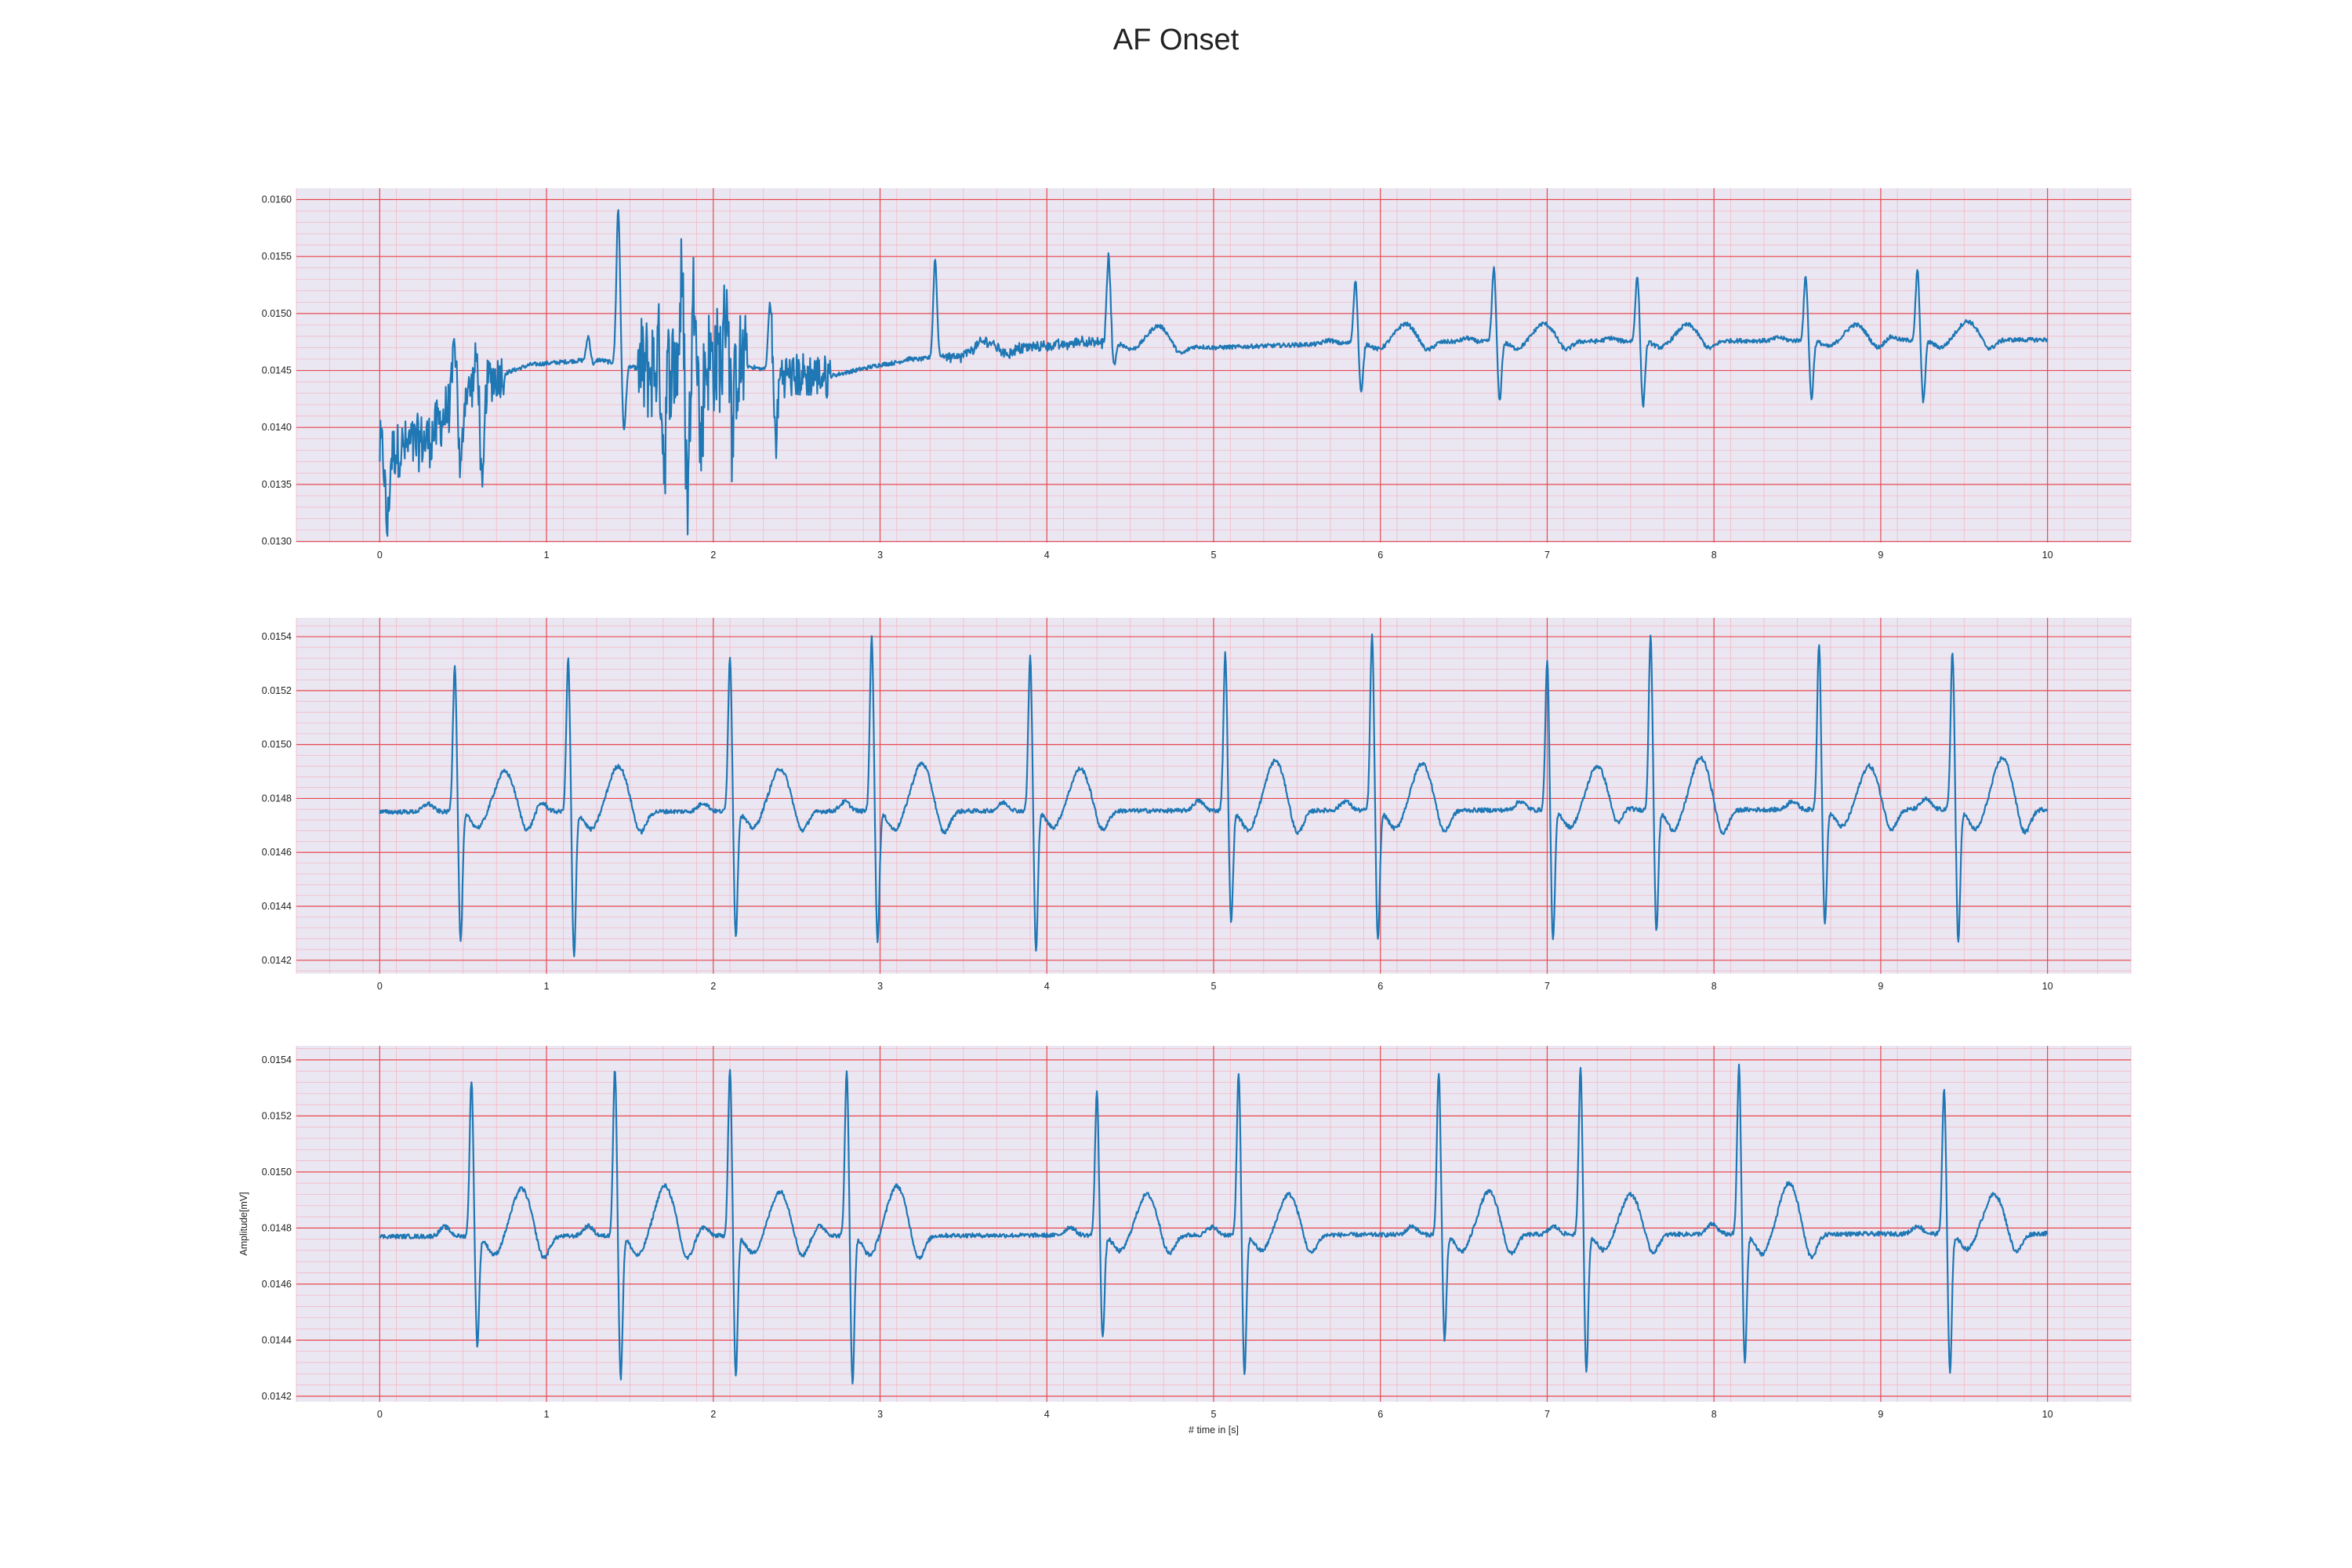  I want to click on y-tick-label: 0.0140, so click(277, 427).